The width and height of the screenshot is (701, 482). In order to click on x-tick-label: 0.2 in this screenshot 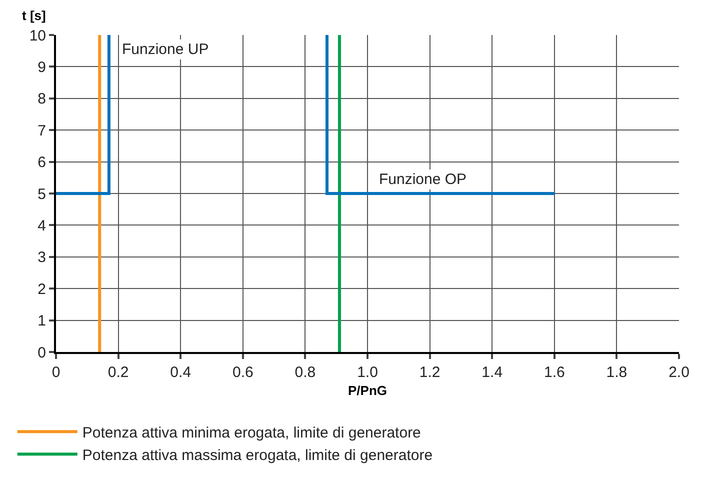, I will do `click(118, 372)`.